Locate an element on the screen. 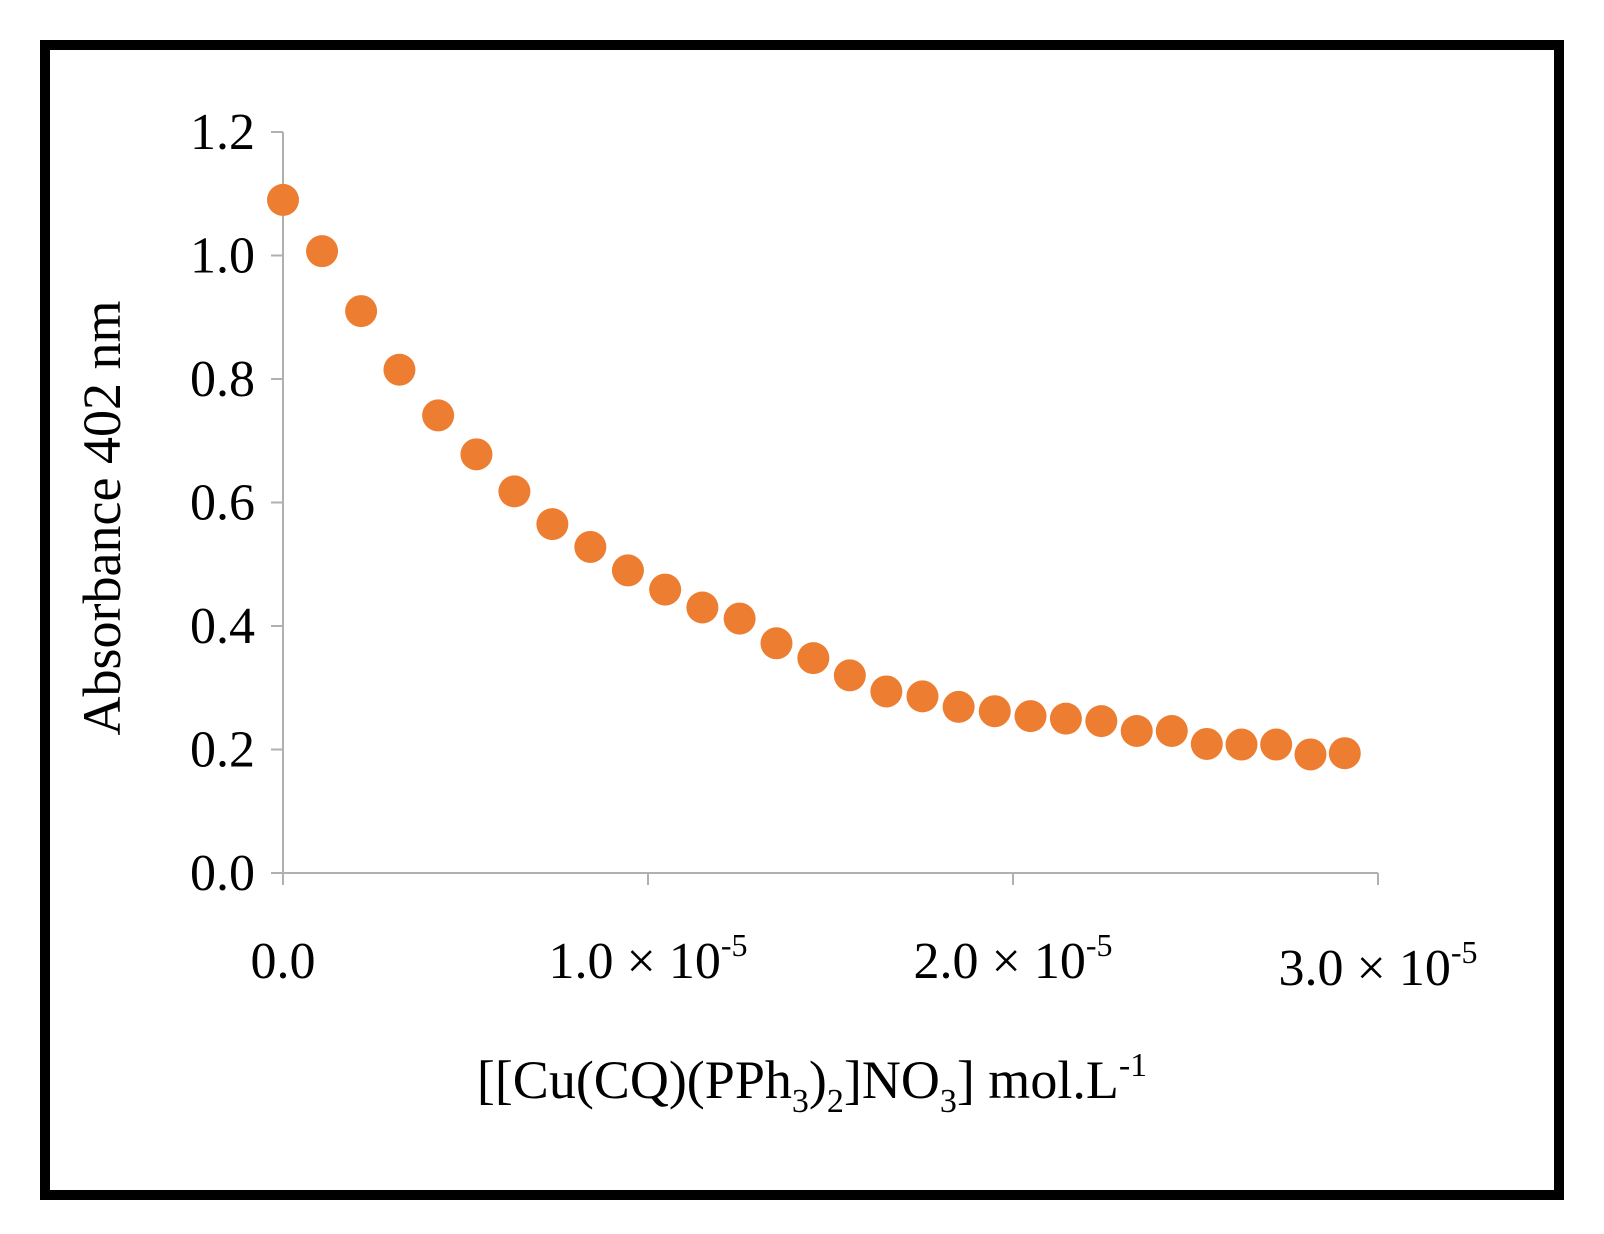  y-axis-title: Absorbance 402 nm is located at coordinates (102, 518).